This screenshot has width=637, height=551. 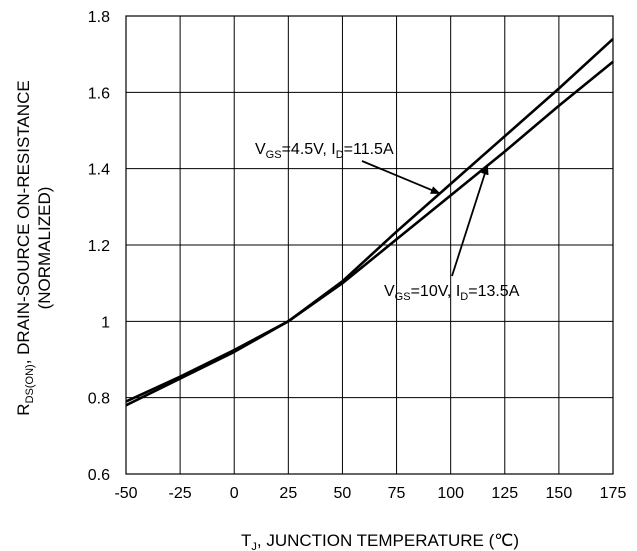 I want to click on y-axis-label: RDS(ON), DRAIN-SOURCE ON-RESISTANCE, so click(x=25, y=247).